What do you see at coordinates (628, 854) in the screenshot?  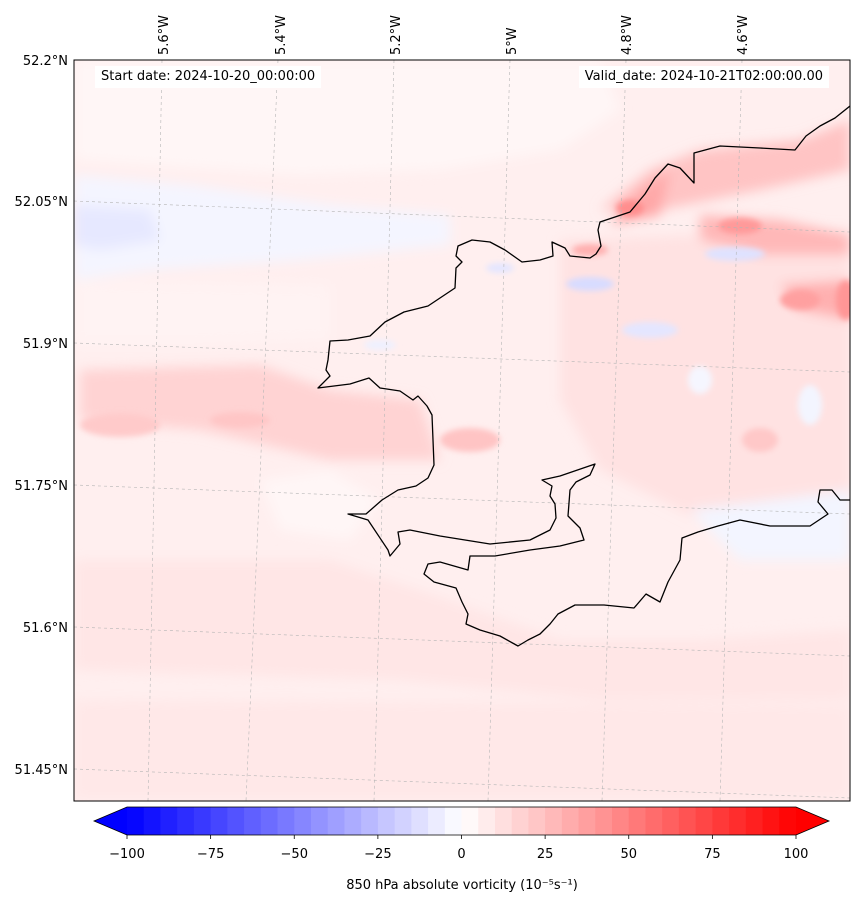 I see `colorbar-tick-label: 50` at bounding box center [628, 854].